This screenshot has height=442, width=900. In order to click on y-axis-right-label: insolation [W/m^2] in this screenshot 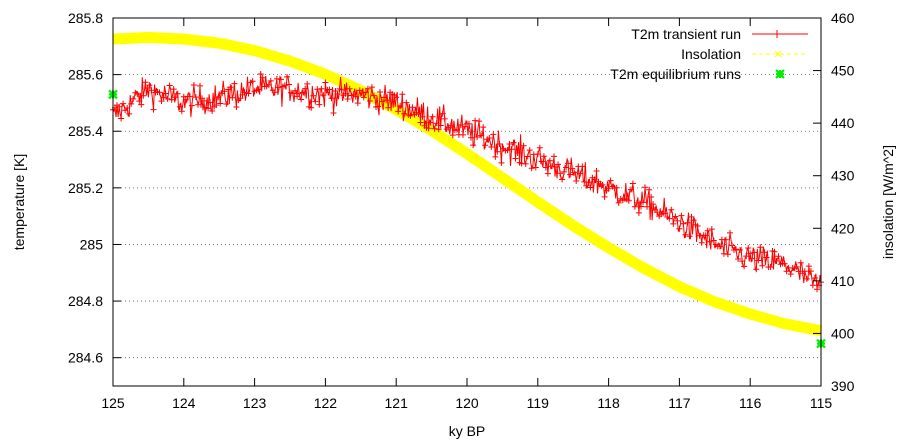, I will do `click(888, 202)`.